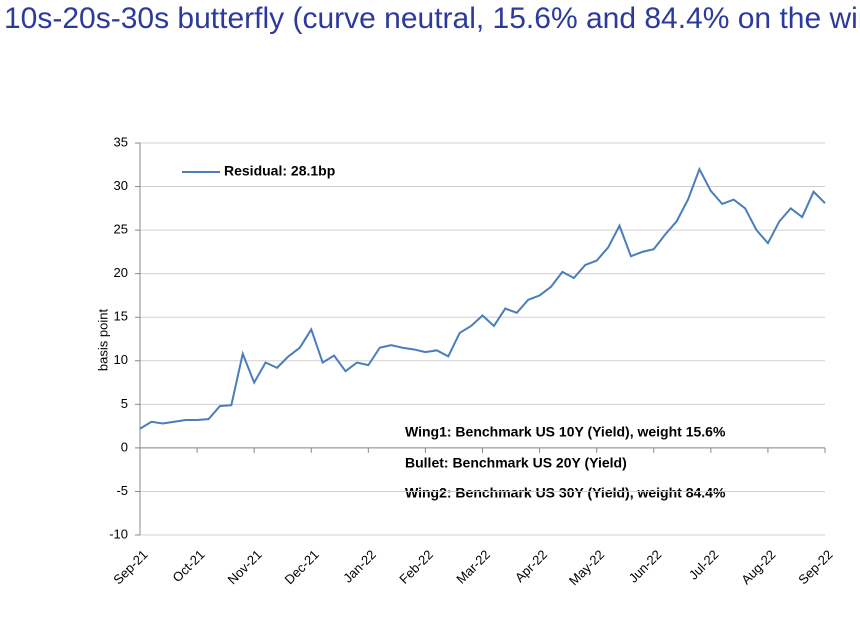  What do you see at coordinates (124, 446) in the screenshot?
I see `y-tick-label: 0` at bounding box center [124, 446].